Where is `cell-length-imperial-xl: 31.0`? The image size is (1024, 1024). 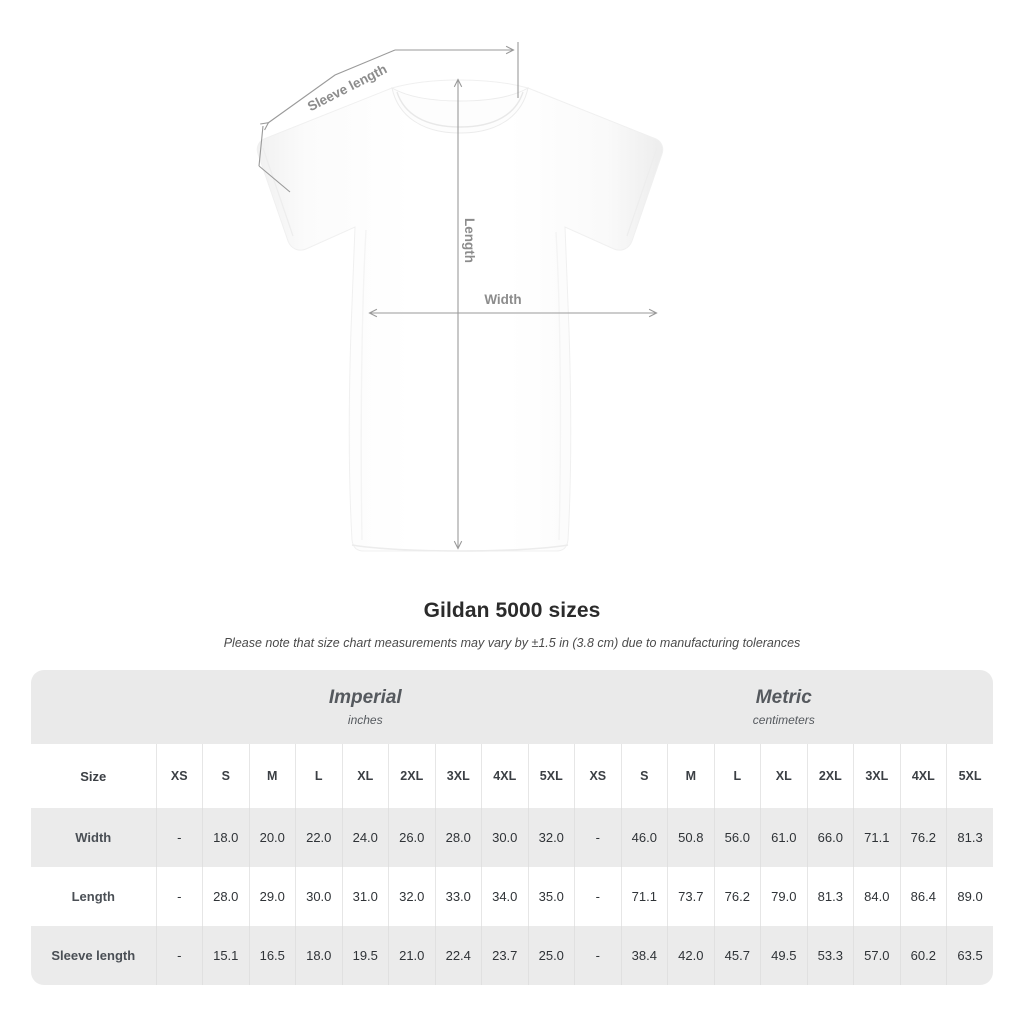
cell-length-imperial-xl: 31.0 is located at coordinates (365, 896).